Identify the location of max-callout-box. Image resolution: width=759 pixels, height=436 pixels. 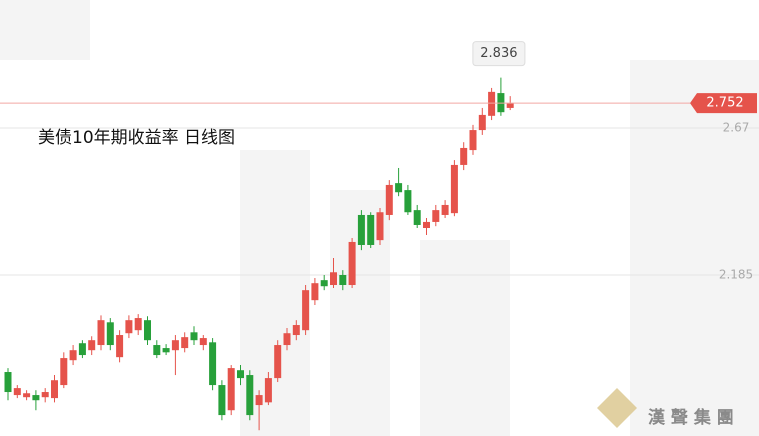
(499, 54).